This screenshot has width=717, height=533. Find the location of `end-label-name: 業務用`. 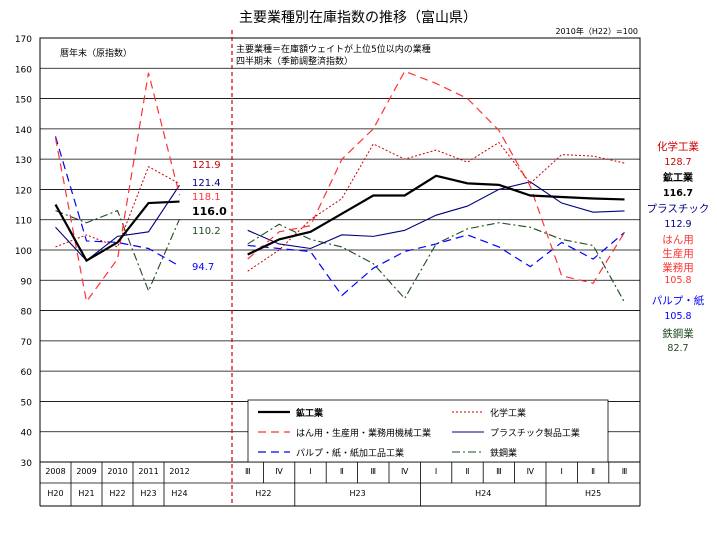

end-label-name: 業務用 is located at coordinates (678, 267).